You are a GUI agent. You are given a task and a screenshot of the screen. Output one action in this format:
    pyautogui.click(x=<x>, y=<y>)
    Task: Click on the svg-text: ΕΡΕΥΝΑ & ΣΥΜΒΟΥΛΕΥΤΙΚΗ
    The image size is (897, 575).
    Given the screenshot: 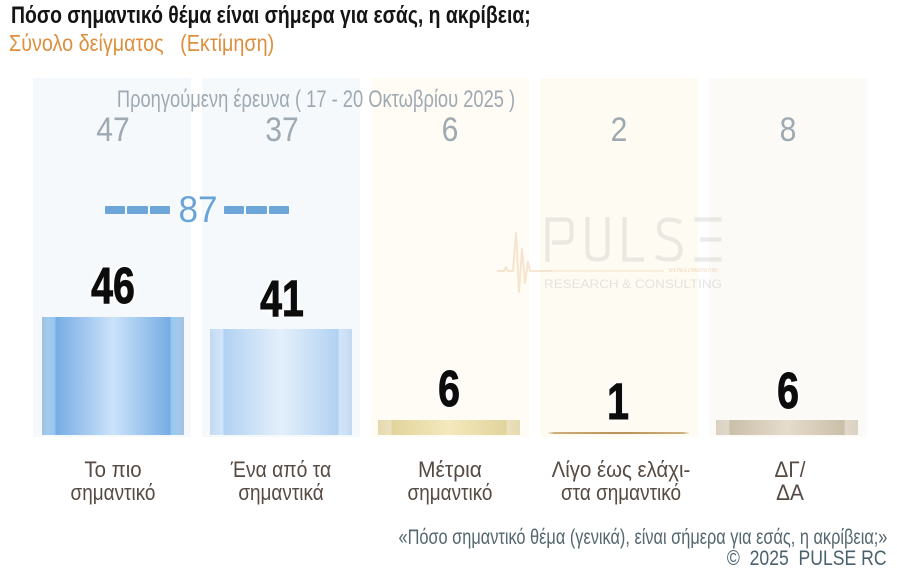 What is the action you would take?
    pyautogui.click(x=693, y=271)
    